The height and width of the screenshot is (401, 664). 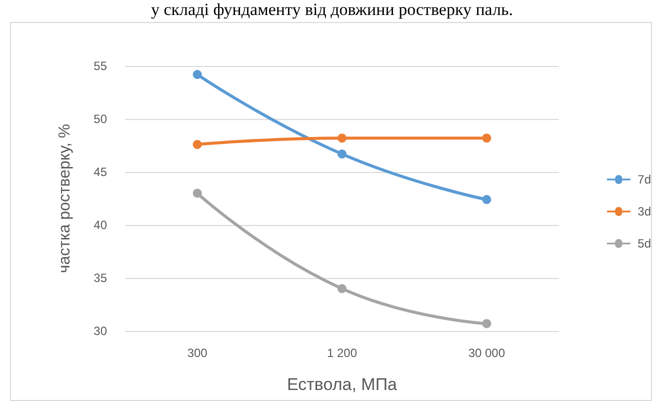 I want to click on legend-label: 7d, so click(x=645, y=179).